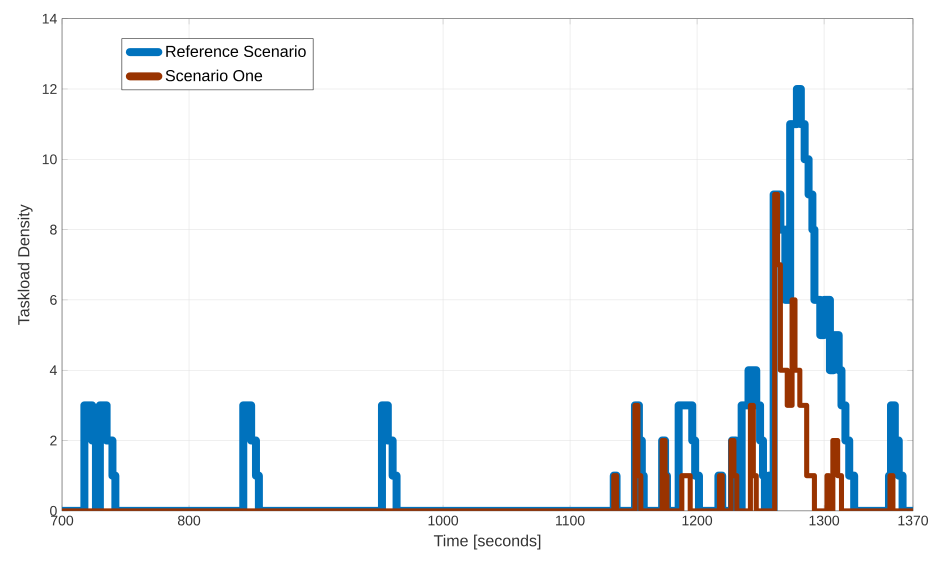  What do you see at coordinates (53, 441) in the screenshot?
I see `y-tick-label: 2` at bounding box center [53, 441].